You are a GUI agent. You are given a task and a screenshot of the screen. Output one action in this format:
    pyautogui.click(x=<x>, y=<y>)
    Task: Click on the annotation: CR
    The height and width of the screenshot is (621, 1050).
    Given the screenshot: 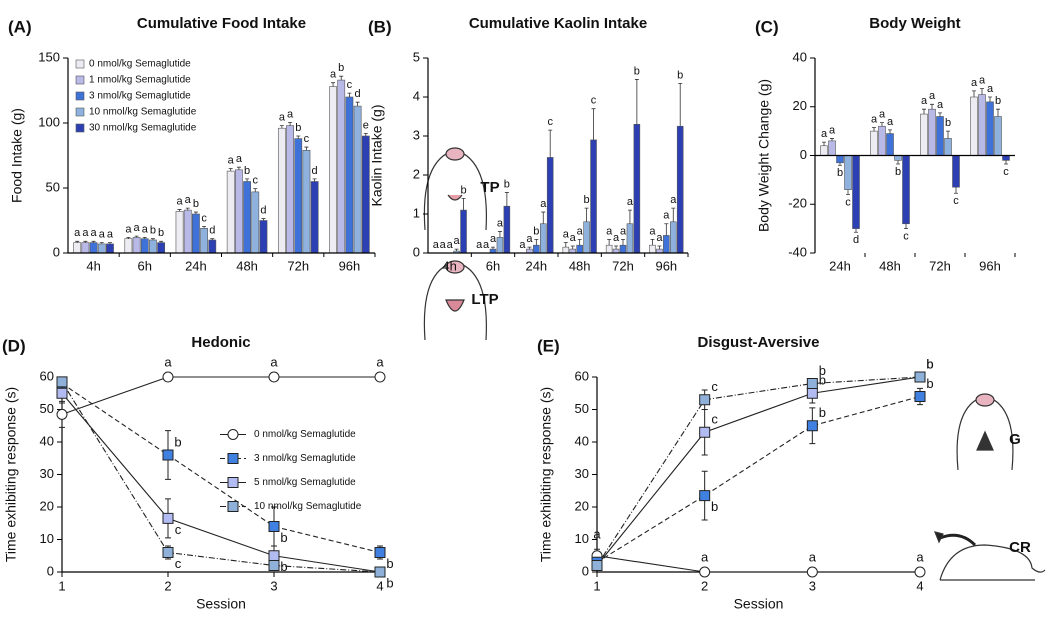 What is the action you would take?
    pyautogui.click(x=1020, y=547)
    